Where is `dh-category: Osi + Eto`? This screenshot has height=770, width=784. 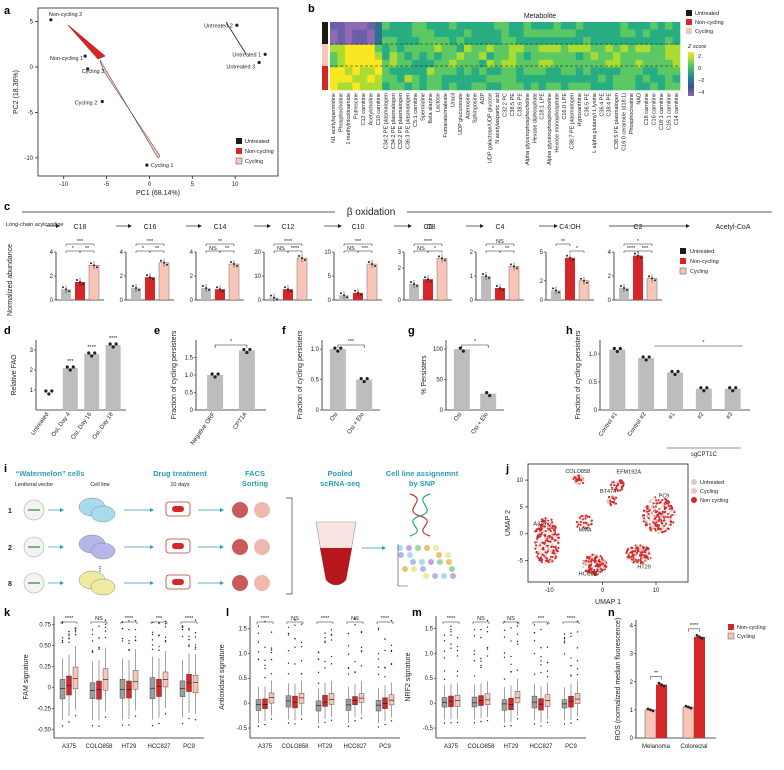 dh-category: Osi + Eto is located at coordinates (357, 423).